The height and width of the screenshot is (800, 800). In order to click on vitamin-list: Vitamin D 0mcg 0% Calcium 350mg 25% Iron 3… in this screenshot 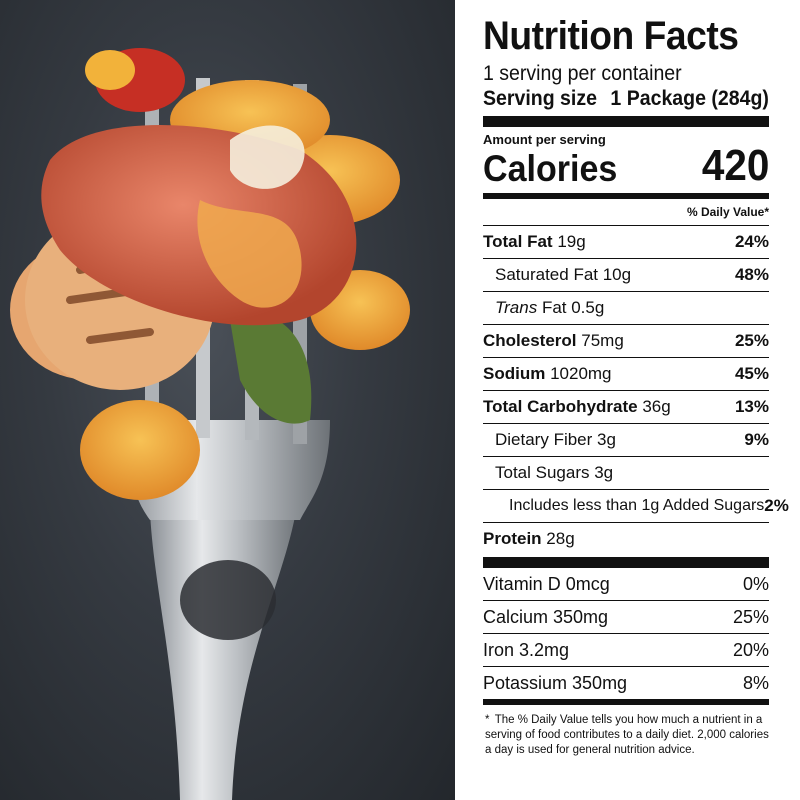, I will do `click(626, 633)`.